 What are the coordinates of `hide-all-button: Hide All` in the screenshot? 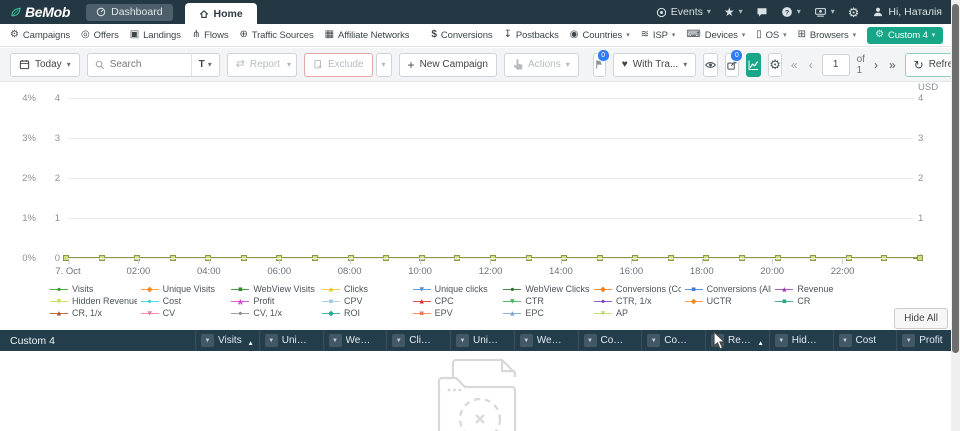 It's located at (921, 318).